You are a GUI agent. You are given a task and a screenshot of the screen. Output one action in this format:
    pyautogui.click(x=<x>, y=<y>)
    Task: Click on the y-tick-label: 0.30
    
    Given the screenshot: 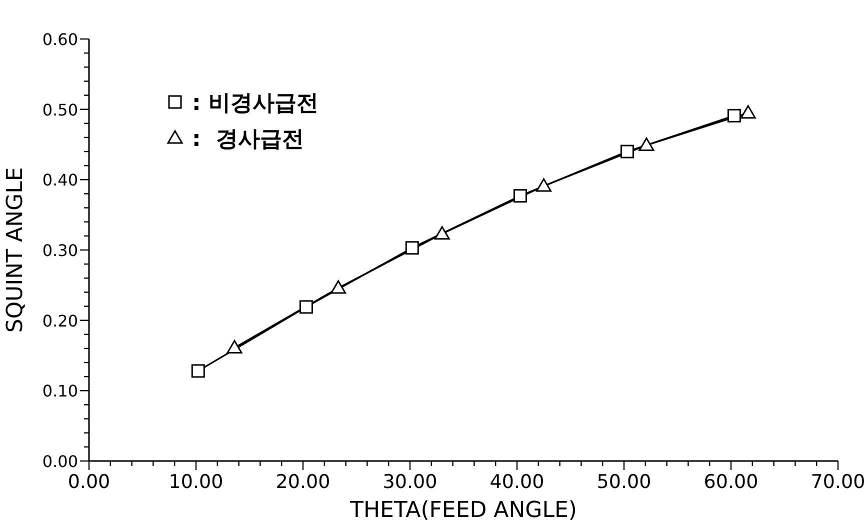 What is the action you would take?
    pyautogui.click(x=60, y=250)
    